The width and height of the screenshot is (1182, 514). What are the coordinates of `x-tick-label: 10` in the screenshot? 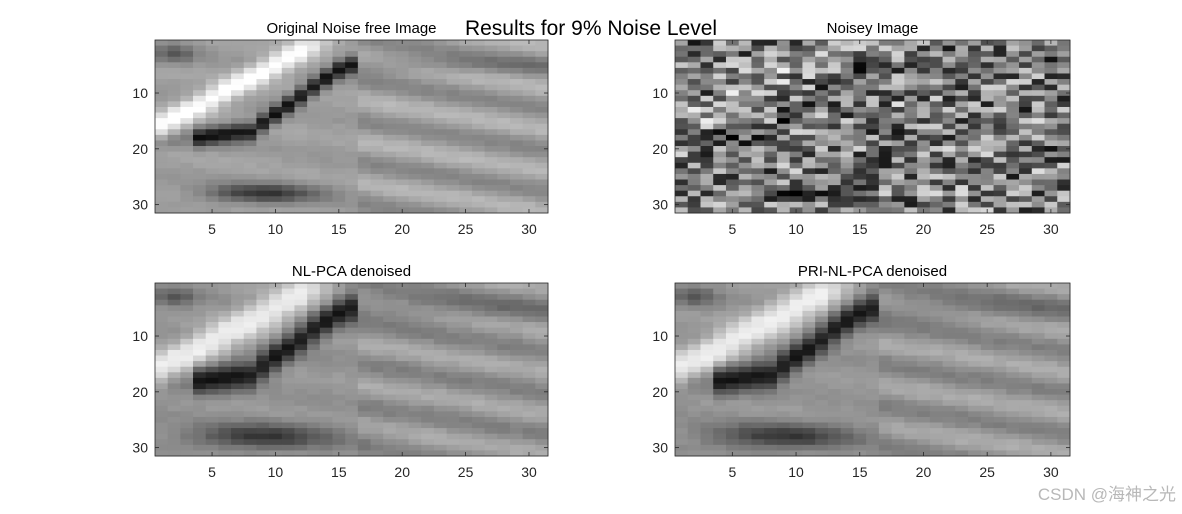 It's located at (276, 472).